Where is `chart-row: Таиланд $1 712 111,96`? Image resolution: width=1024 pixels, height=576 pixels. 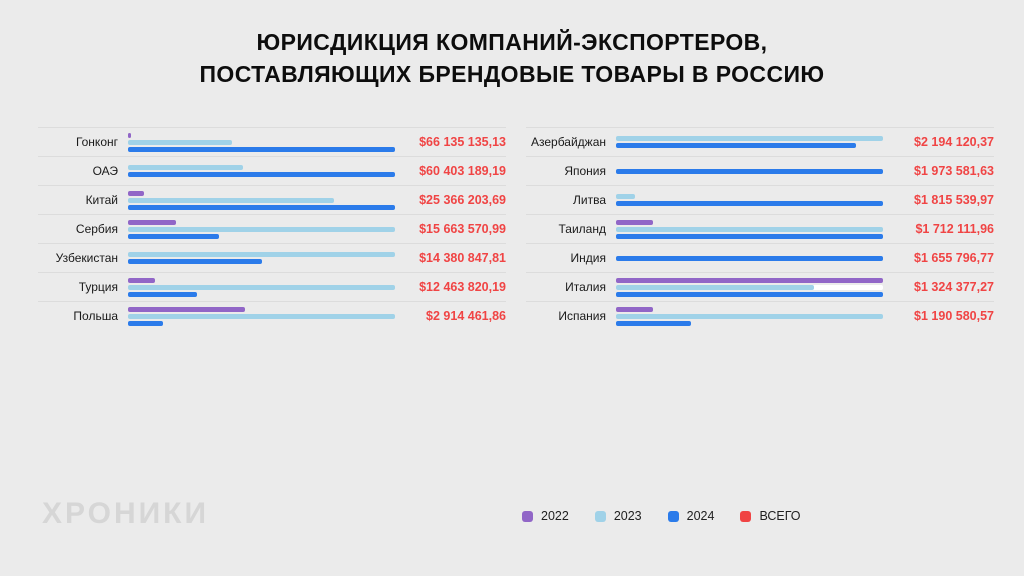
chart-row: Таиланд $1 712 111,96 is located at coordinates (760, 228).